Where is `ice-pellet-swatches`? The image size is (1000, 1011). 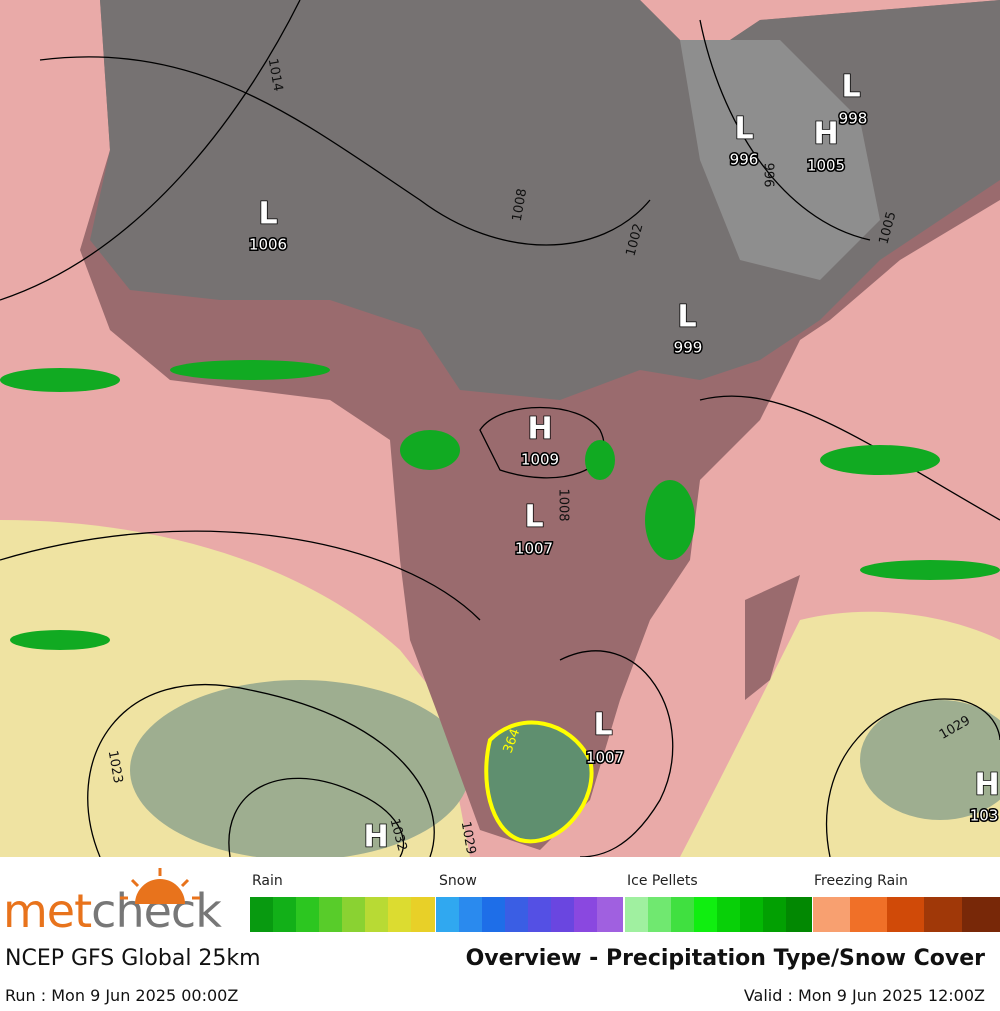
ice-pellet-swatches is located at coordinates (718, 914).